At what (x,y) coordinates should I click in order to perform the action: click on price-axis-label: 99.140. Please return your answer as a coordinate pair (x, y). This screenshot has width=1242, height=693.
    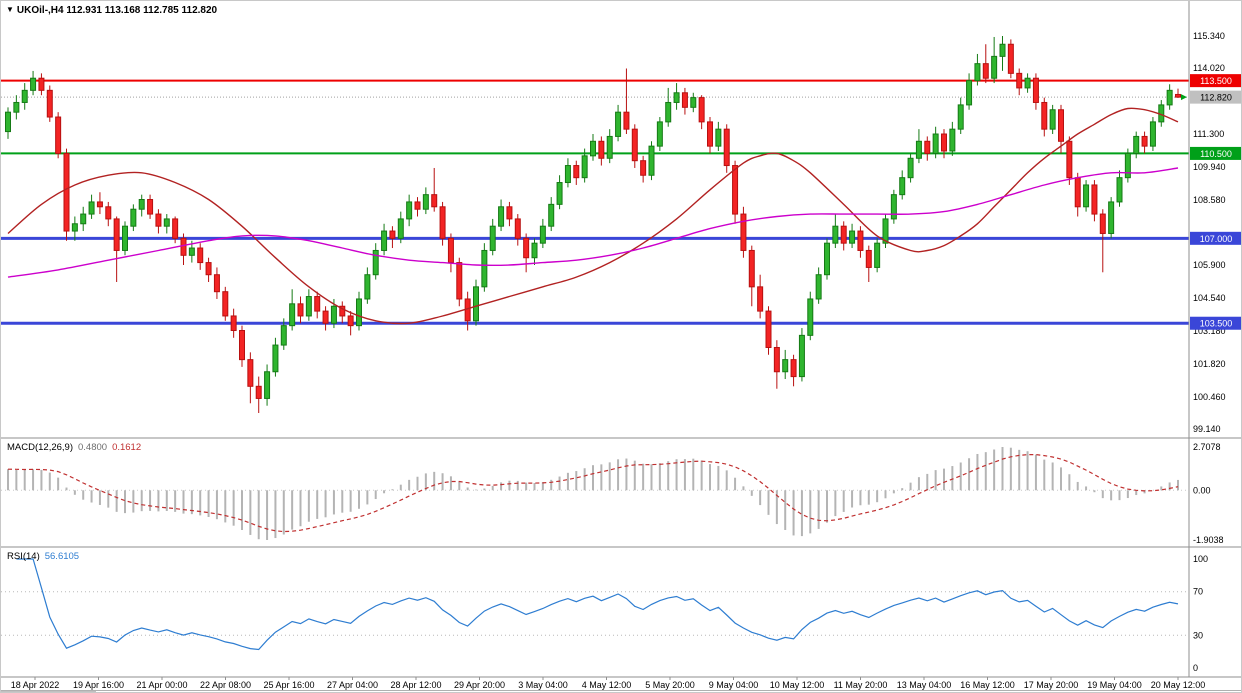
    Looking at the image, I should click on (1207, 429).